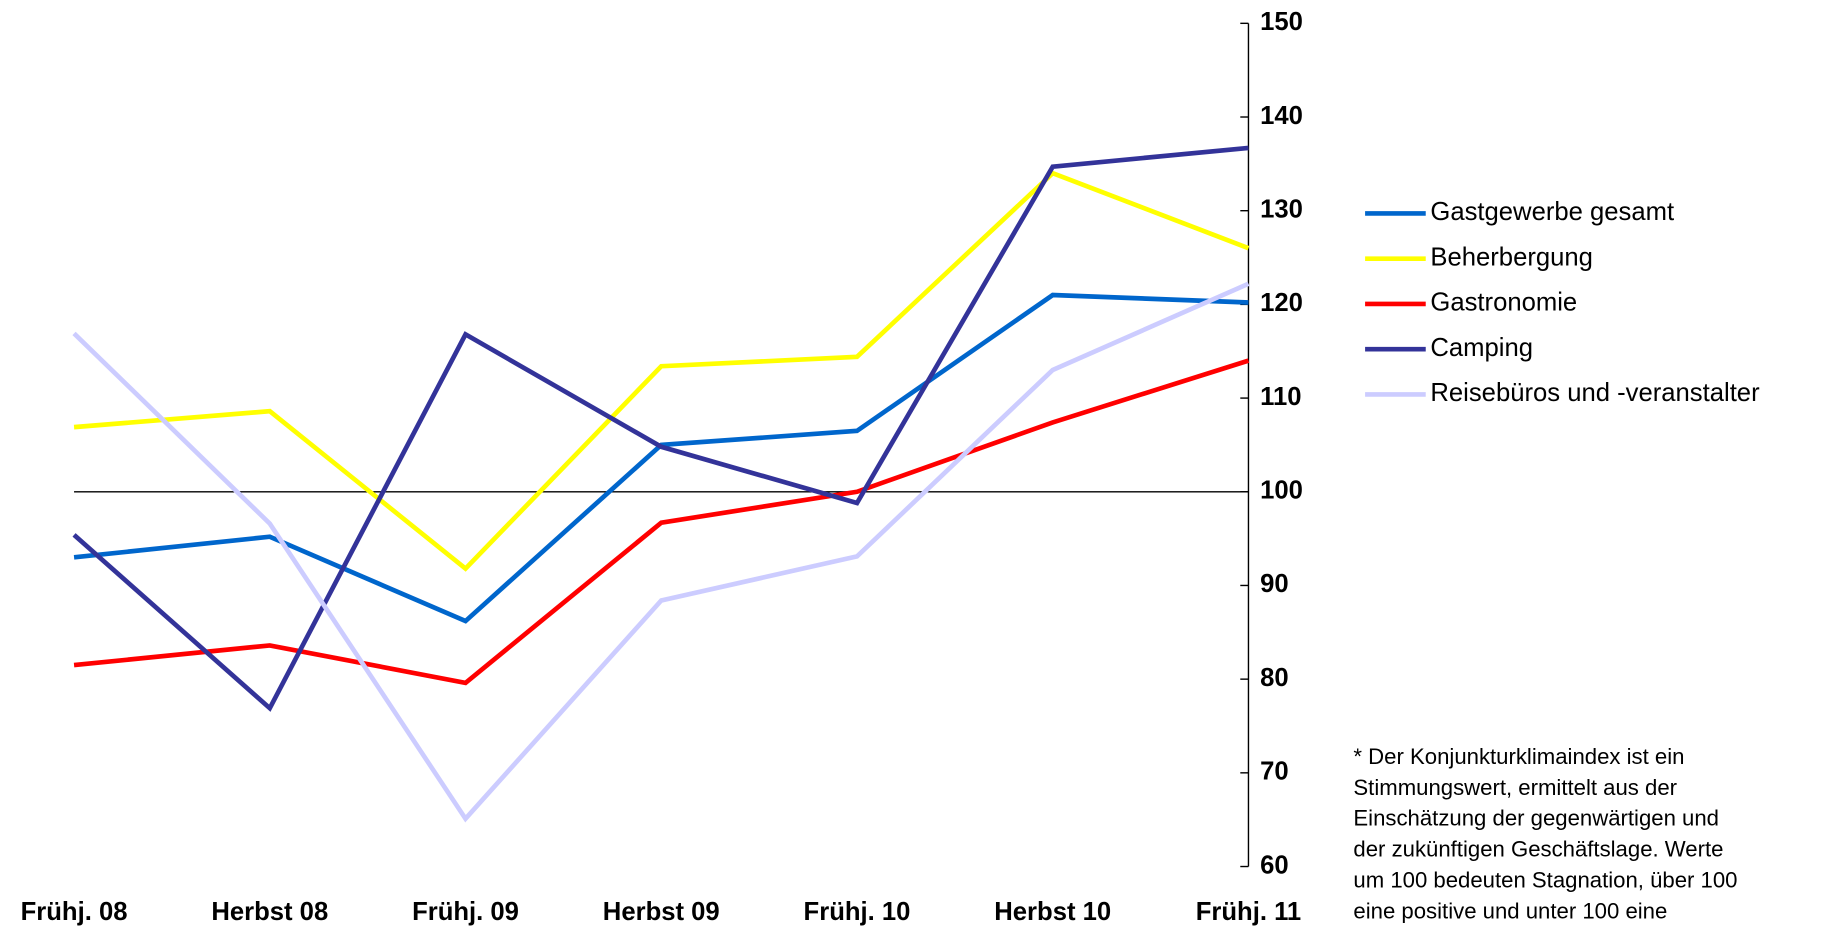  Describe the element at coordinates (1248, 912) in the screenshot. I see `x-tick-label: Frühj. 11` at that location.